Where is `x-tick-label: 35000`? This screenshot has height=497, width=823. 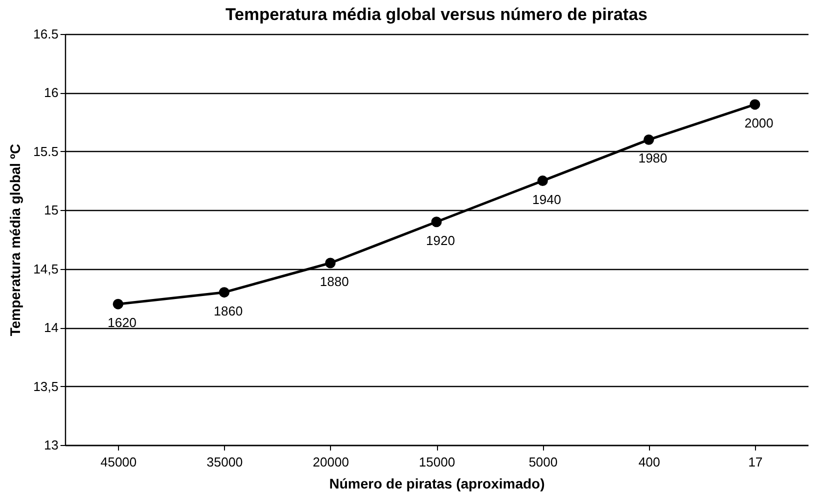
x-tick-label: 35000 is located at coordinates (224, 462).